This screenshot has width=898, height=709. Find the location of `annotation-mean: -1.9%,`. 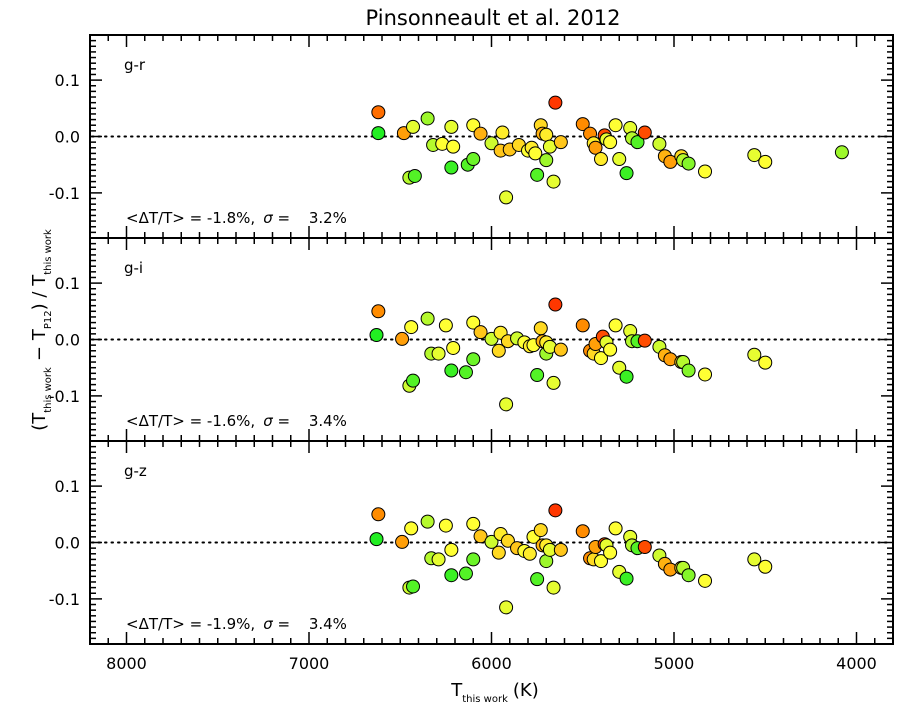

annotation-mean: -1.9%, is located at coordinates (231, 624).